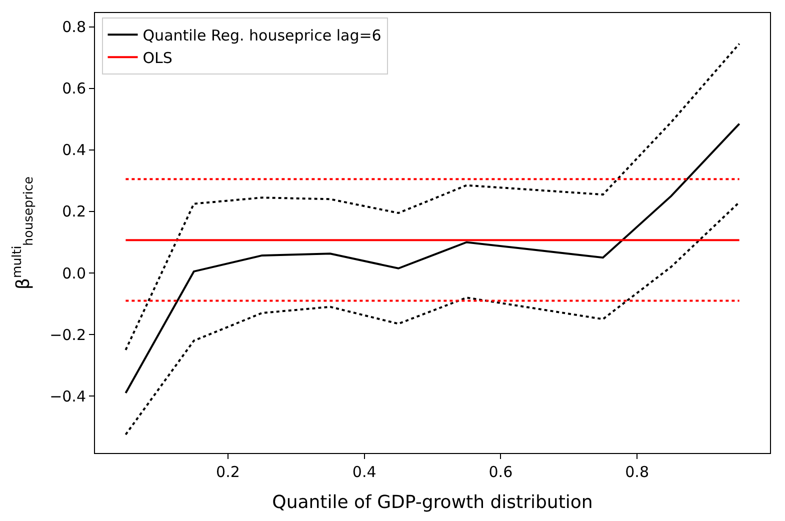 Image resolution: width=785 pixels, height=521 pixels. I want to click on legend-label: OLS, so click(157, 58).